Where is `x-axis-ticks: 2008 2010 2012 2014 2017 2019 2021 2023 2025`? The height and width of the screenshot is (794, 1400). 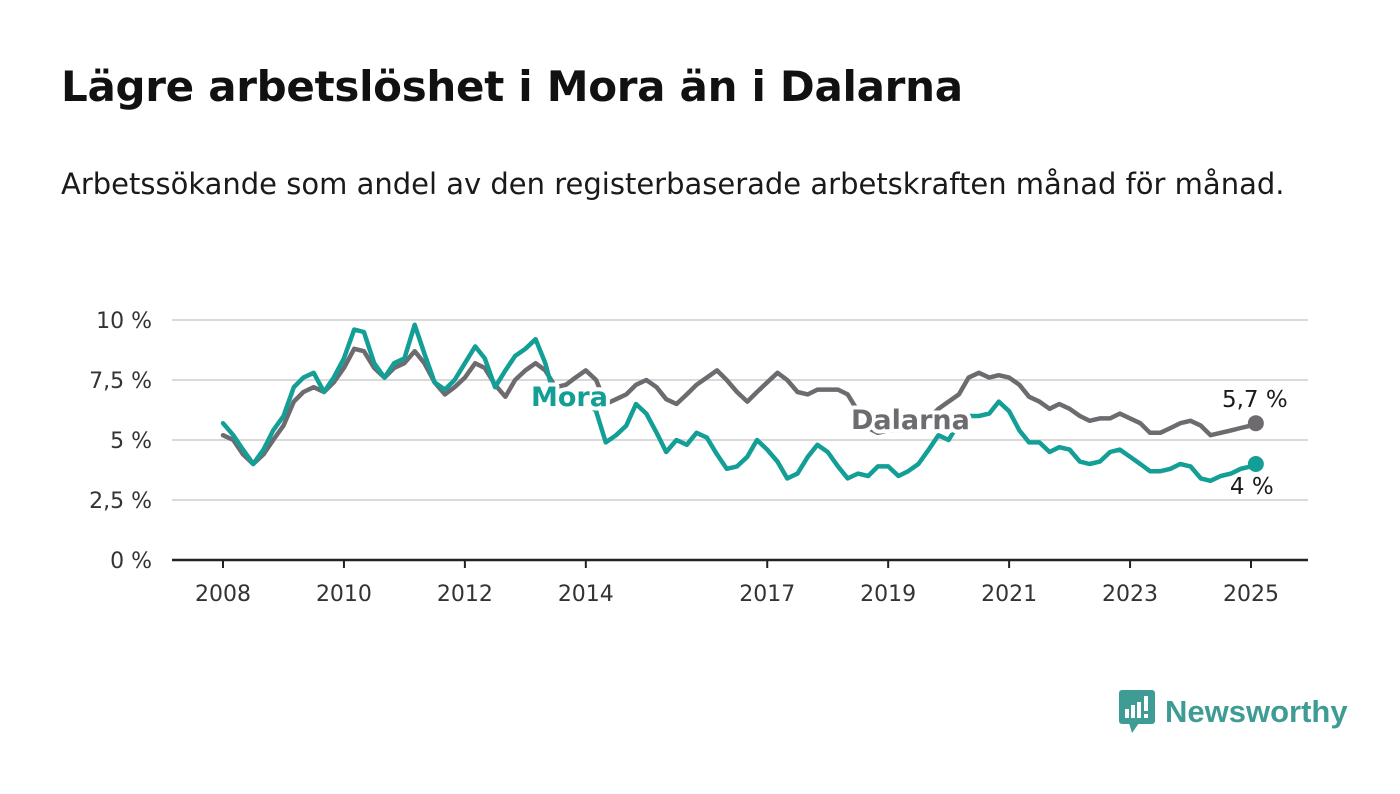
x-axis-ticks: 2008 2010 2012 2014 2017 2019 2021 2023 2025 is located at coordinates (737, 583).